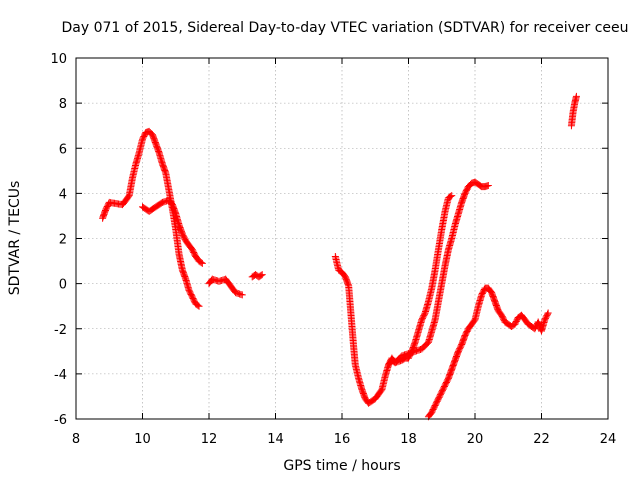 The image size is (640, 480). What do you see at coordinates (58, 59) in the screenshot?
I see `y-tick-label: 10` at bounding box center [58, 59].